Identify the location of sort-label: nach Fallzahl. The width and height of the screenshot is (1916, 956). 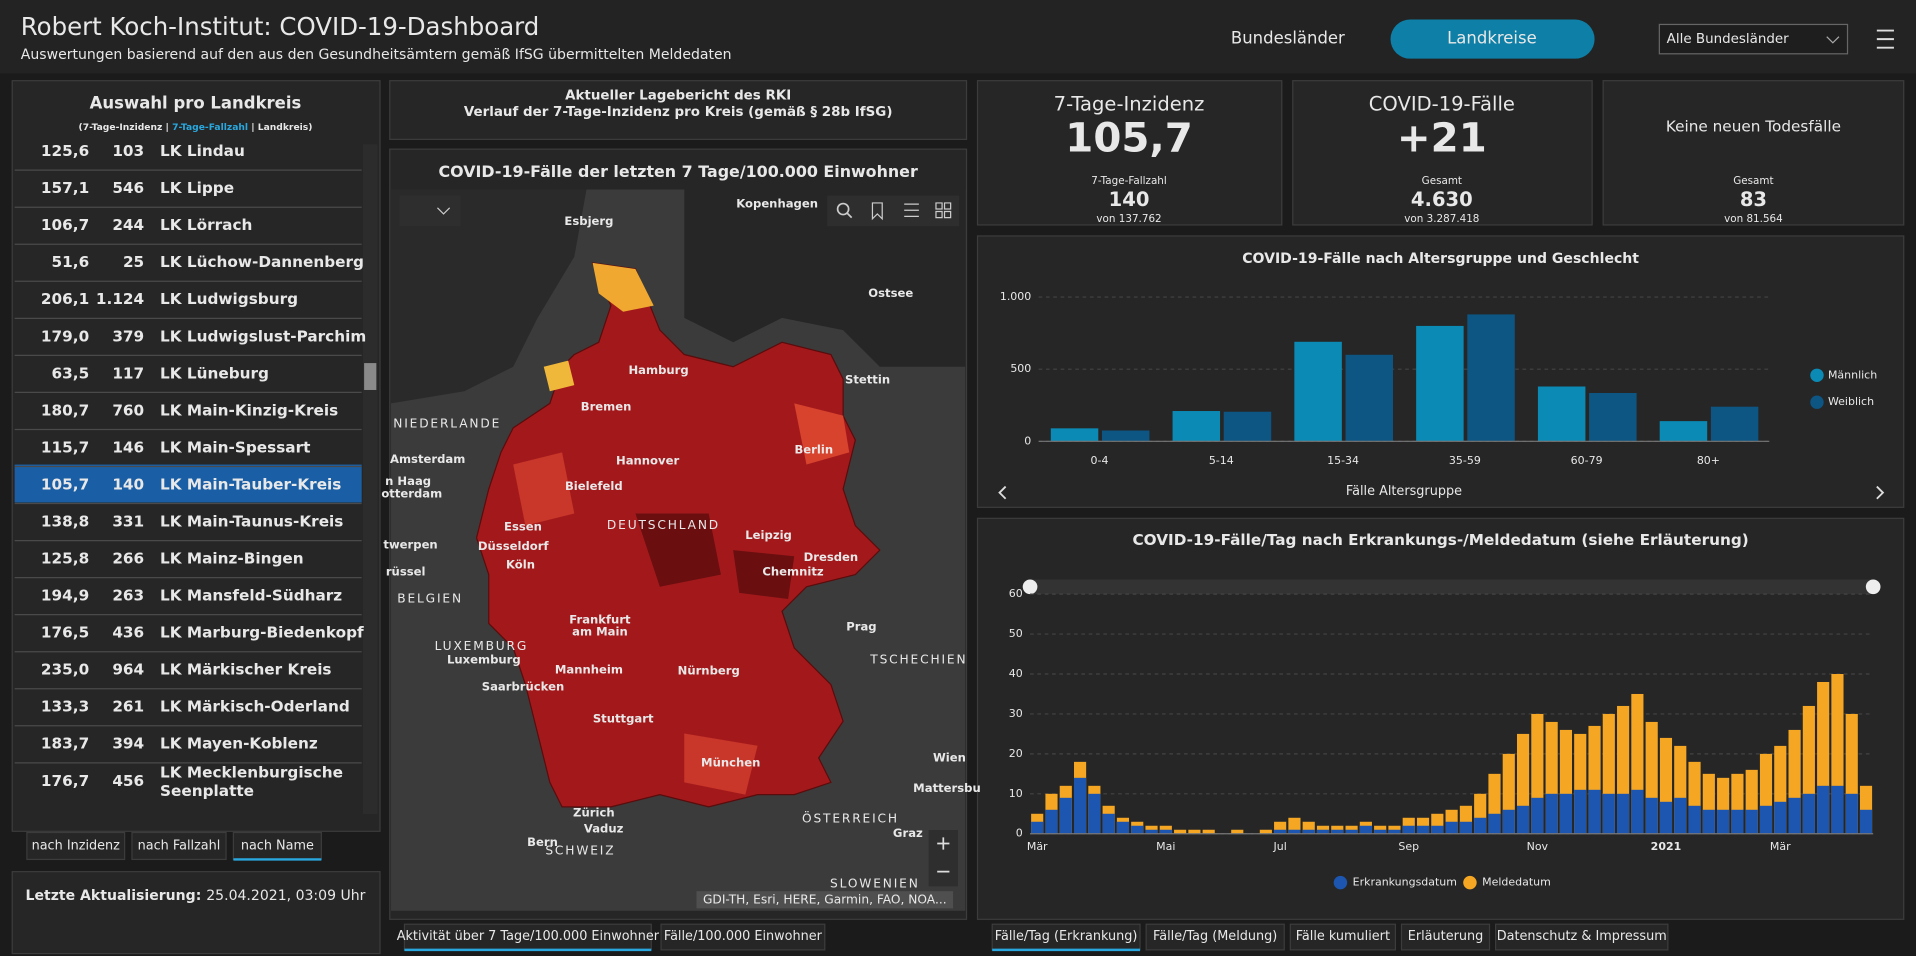
(179, 845).